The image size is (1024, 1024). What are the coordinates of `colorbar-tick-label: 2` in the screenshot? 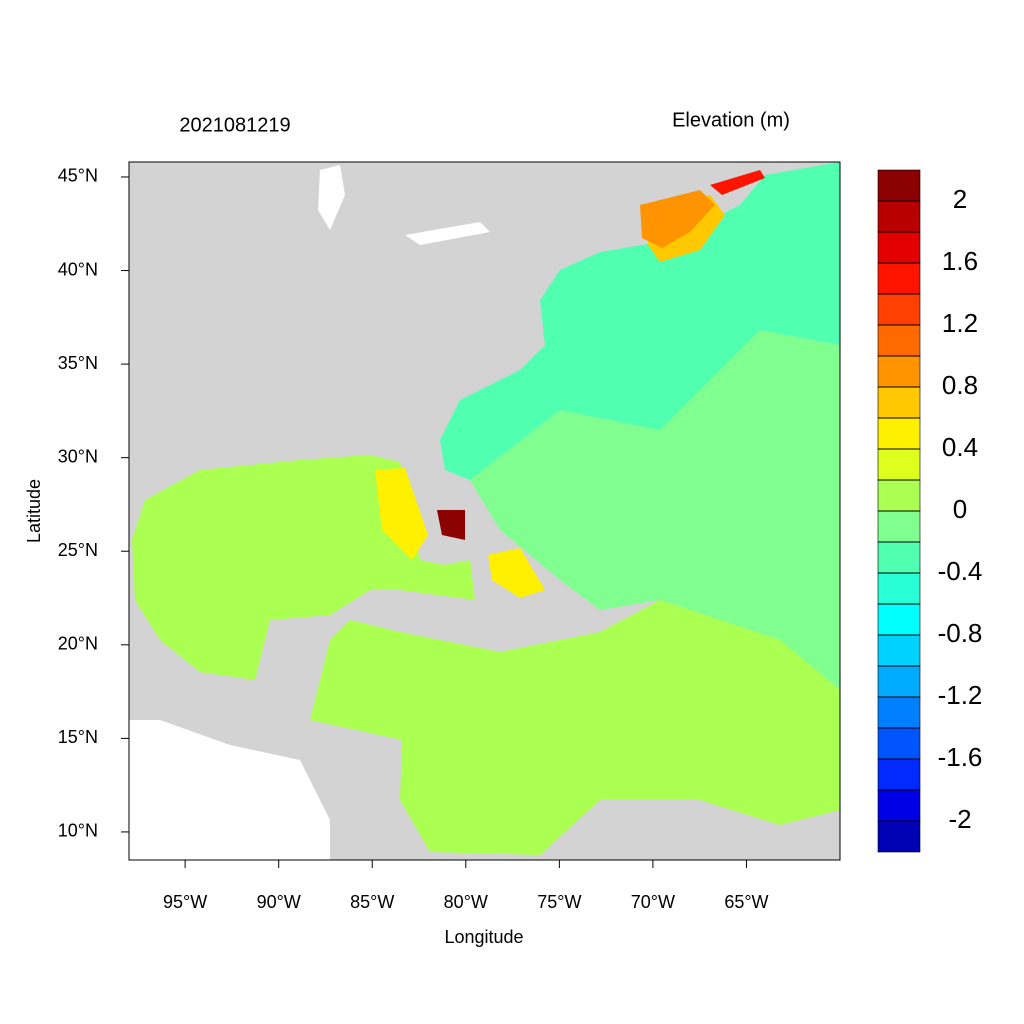 It's located at (960, 199).